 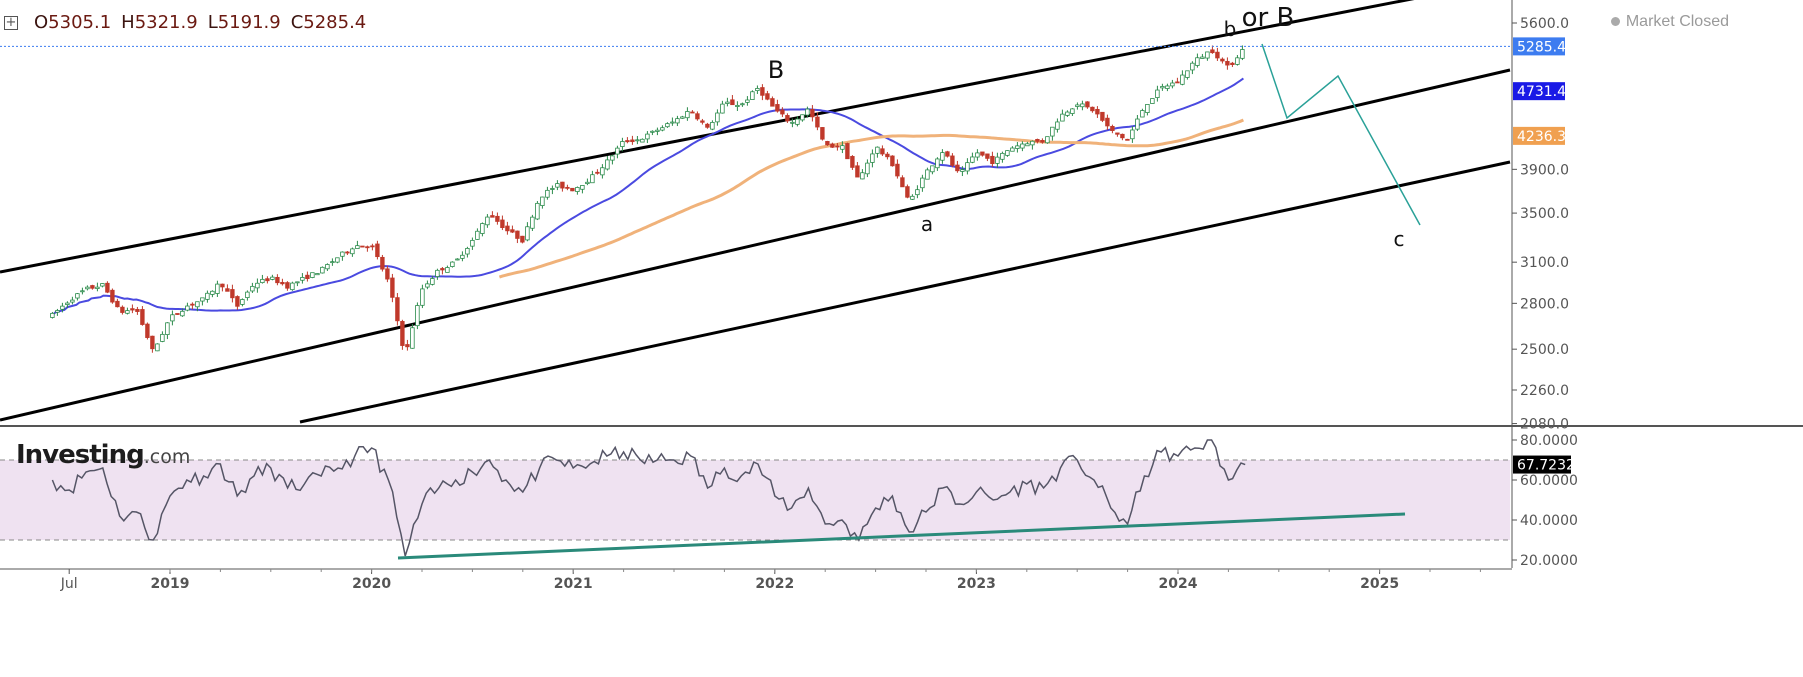 What do you see at coordinates (1268, 18) in the screenshot?
I see `wave-label-or-B: or B` at bounding box center [1268, 18].